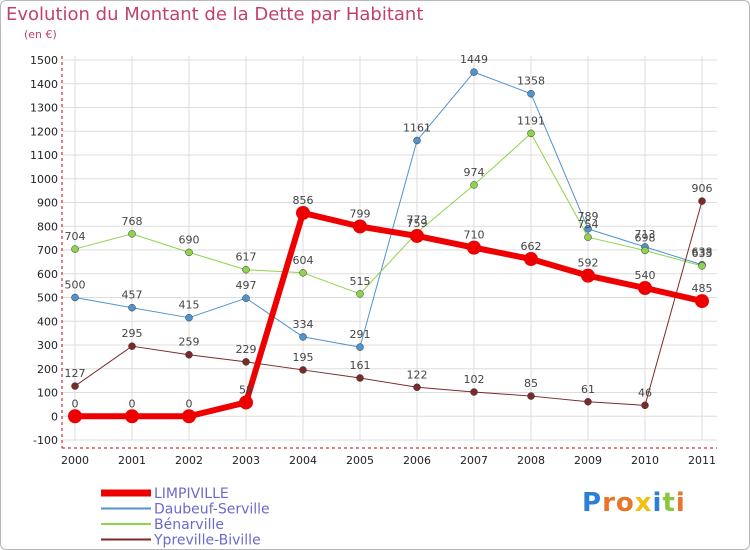 The width and height of the screenshot is (750, 550). Describe the element at coordinates (75, 236) in the screenshot. I see `data-label: 704` at that location.